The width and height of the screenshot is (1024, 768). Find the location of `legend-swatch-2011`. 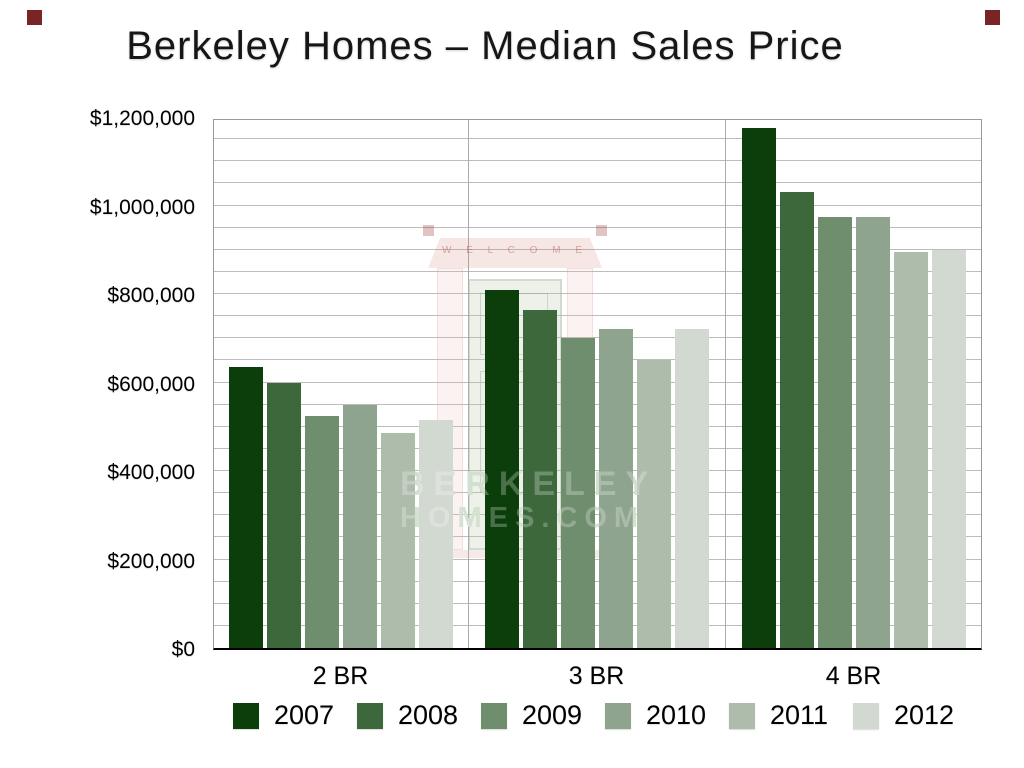

legend-swatch-2011 is located at coordinates (742, 715).